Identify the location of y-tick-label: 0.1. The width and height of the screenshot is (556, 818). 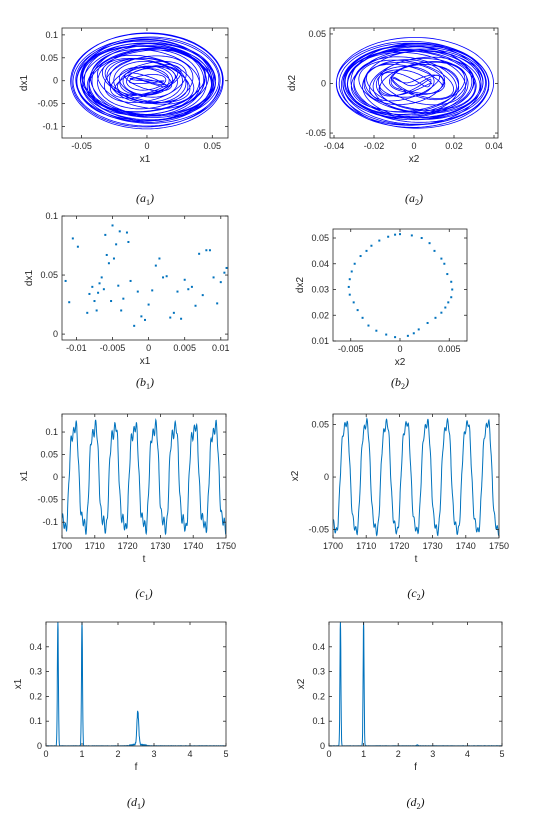
(51, 35).